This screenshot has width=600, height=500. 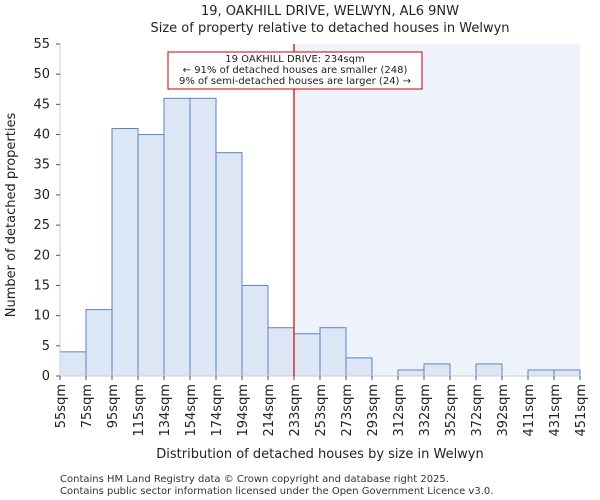 What do you see at coordinates (41, 225) in the screenshot?
I see `y-tick-label: 25` at bounding box center [41, 225].